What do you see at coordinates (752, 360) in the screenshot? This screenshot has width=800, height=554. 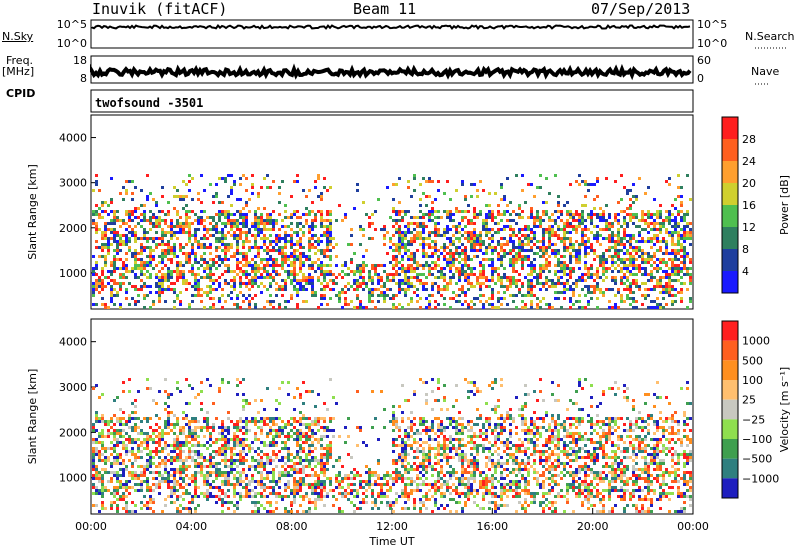 I see `colorbar-tick-4-1: 500` at bounding box center [752, 360].